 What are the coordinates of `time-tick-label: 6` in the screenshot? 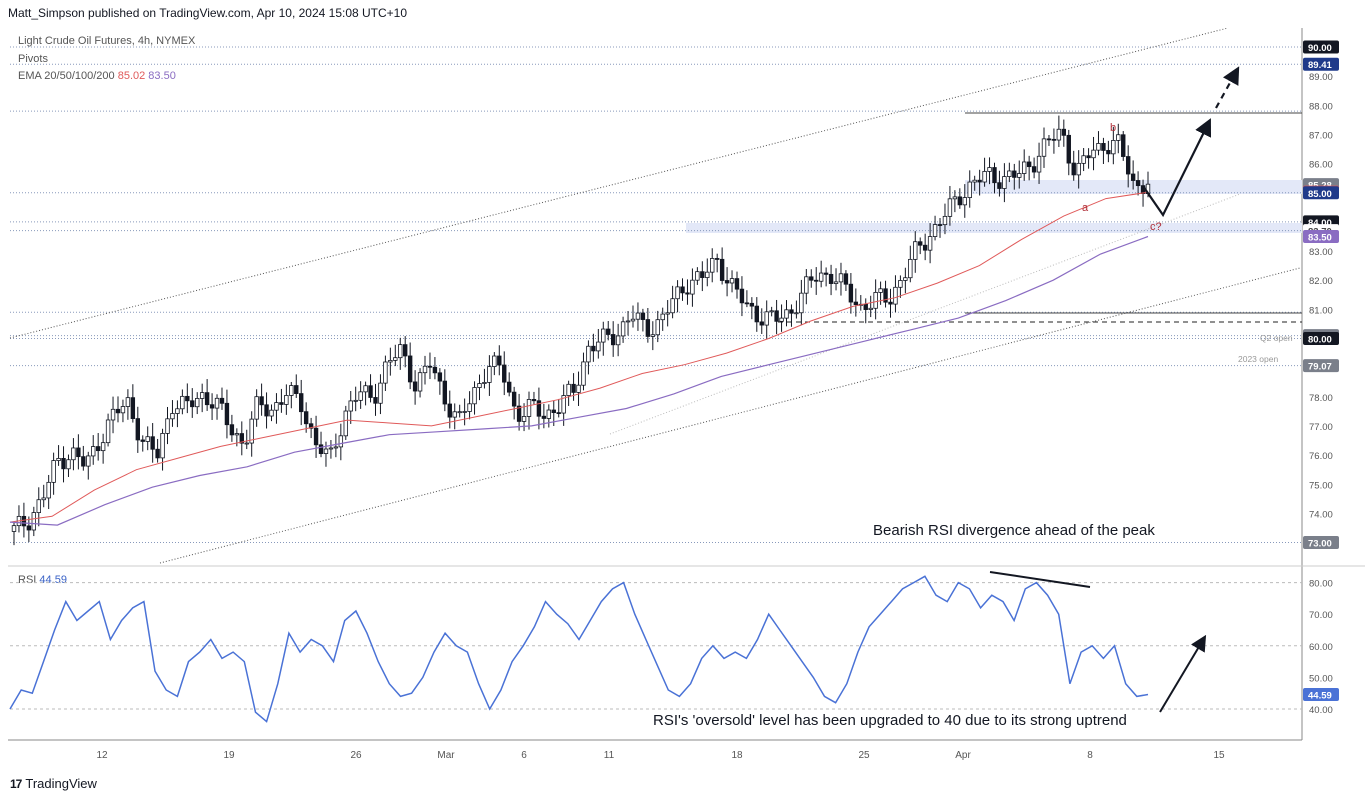 It's located at (524, 755).